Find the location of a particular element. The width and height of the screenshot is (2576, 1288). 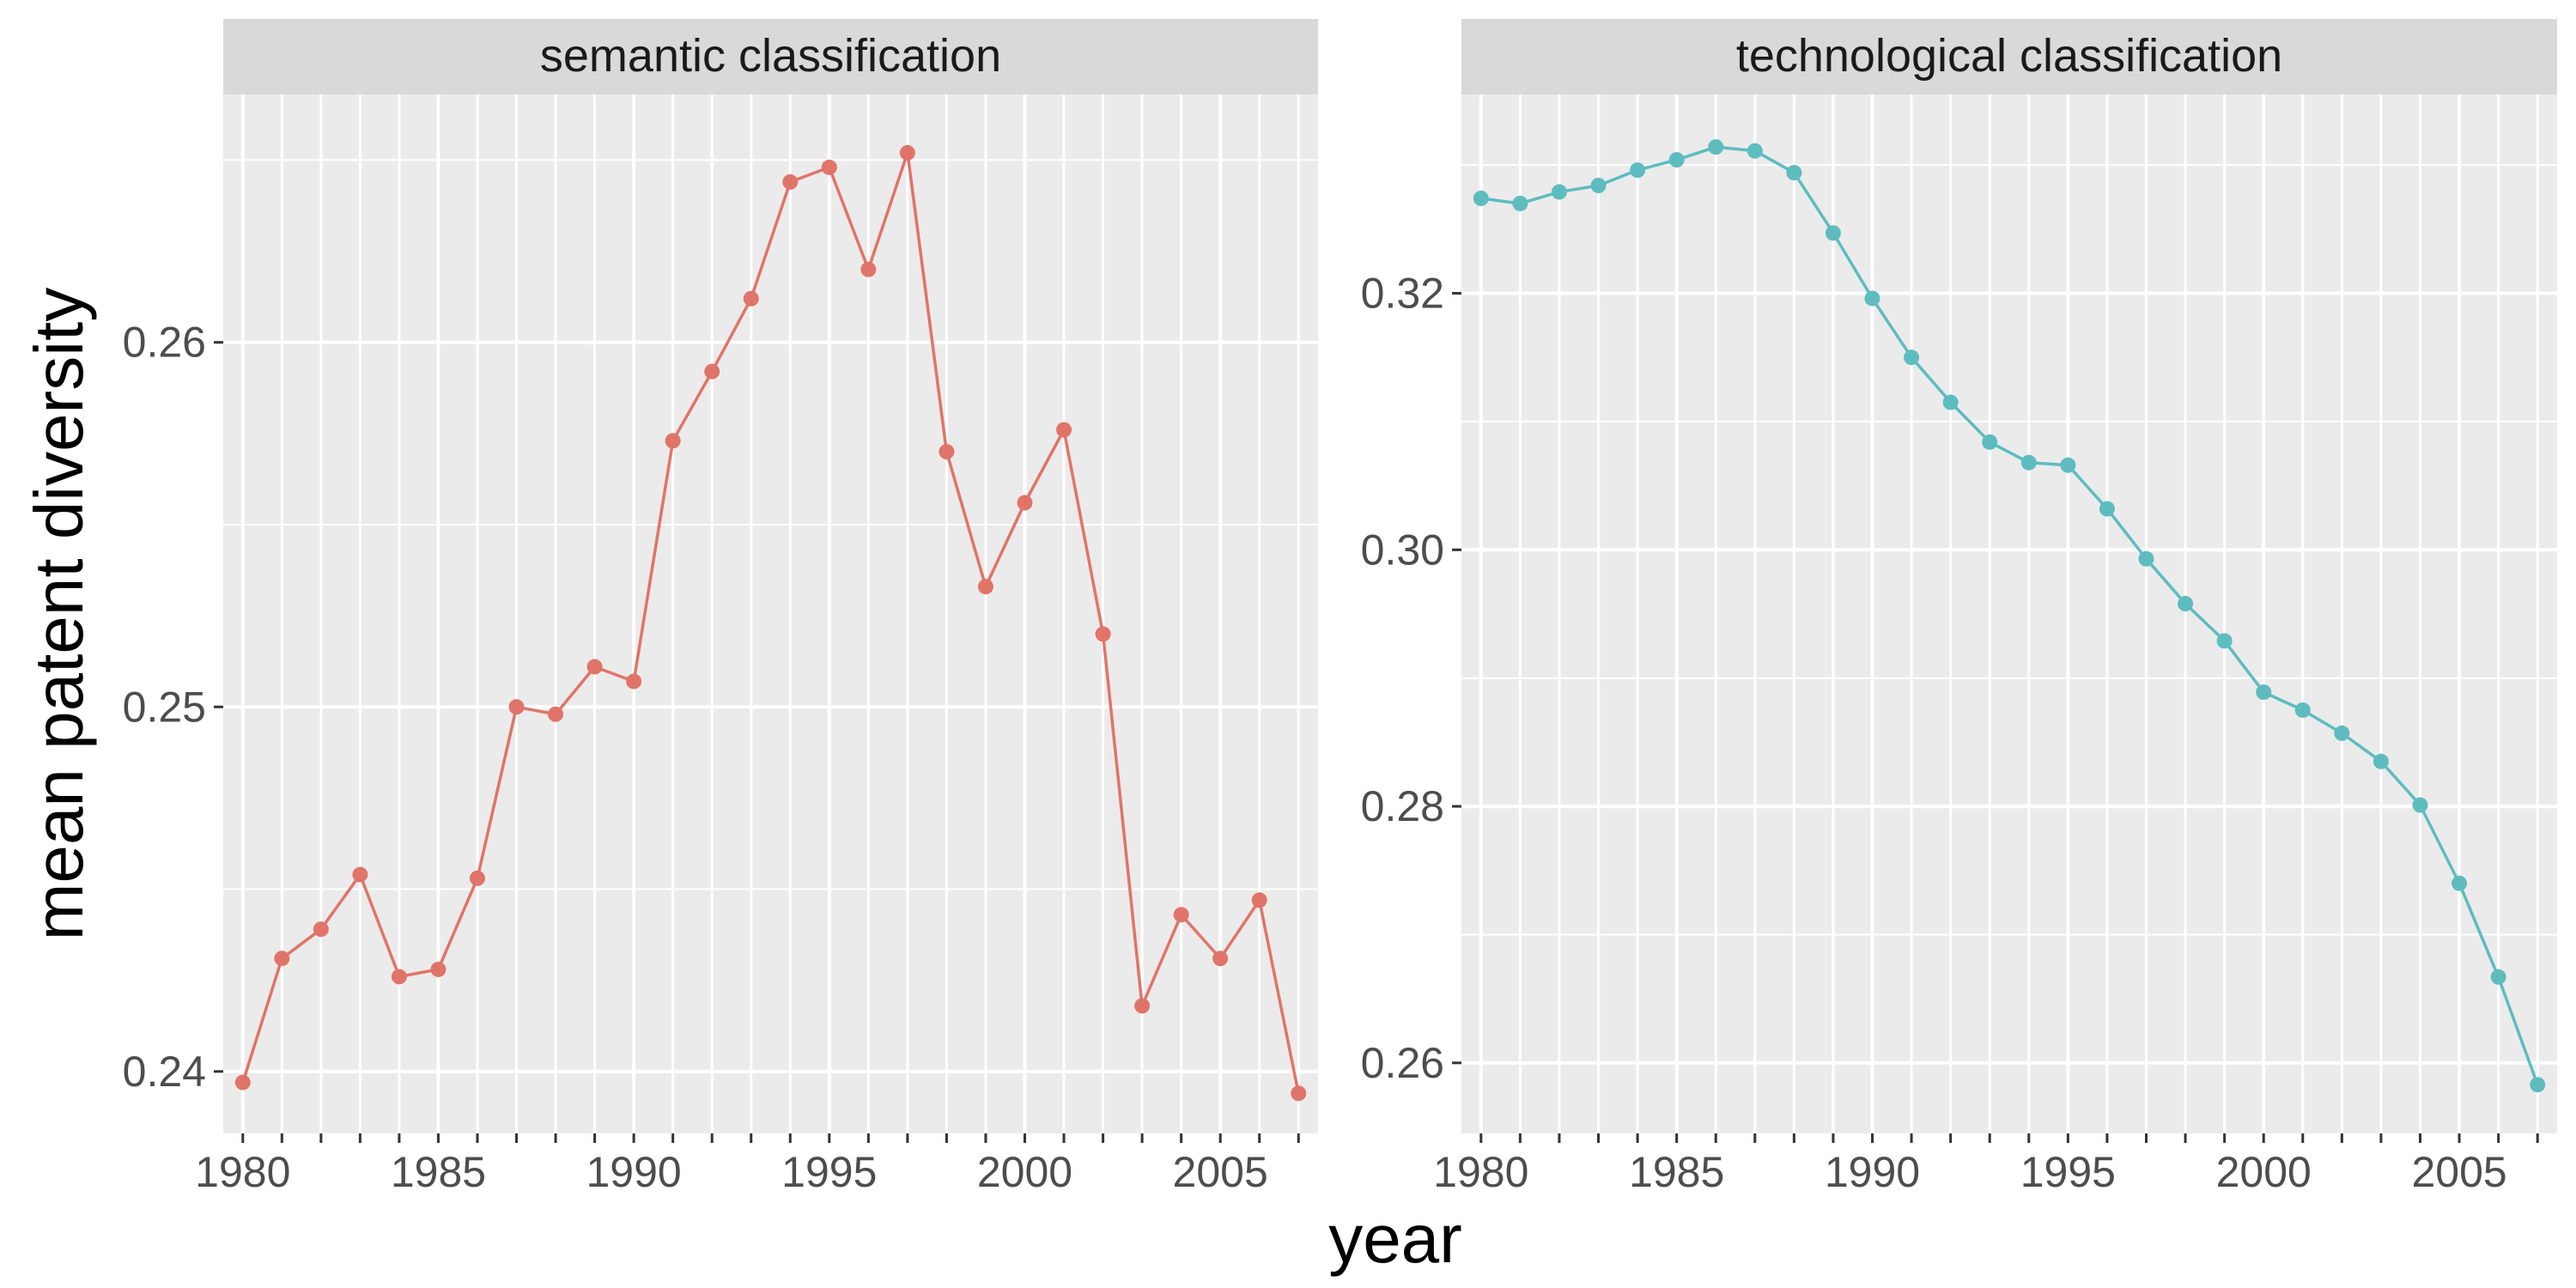

x-axis-title: year is located at coordinates (1395, 1239).